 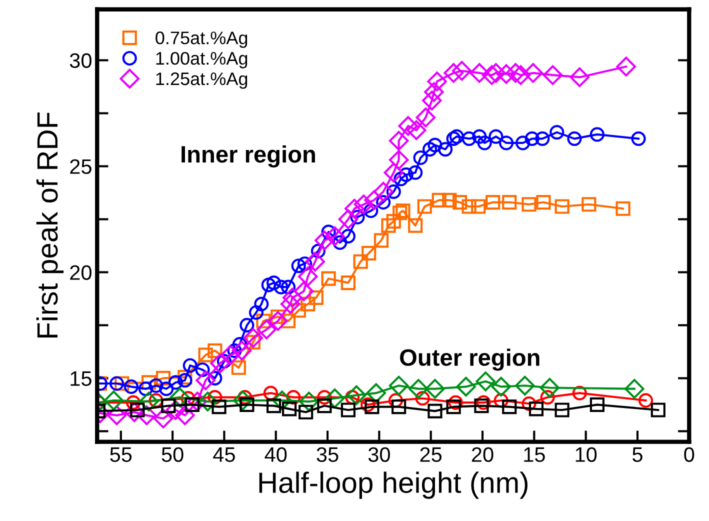 I want to click on x-tick-label: 35, so click(x=327, y=454).